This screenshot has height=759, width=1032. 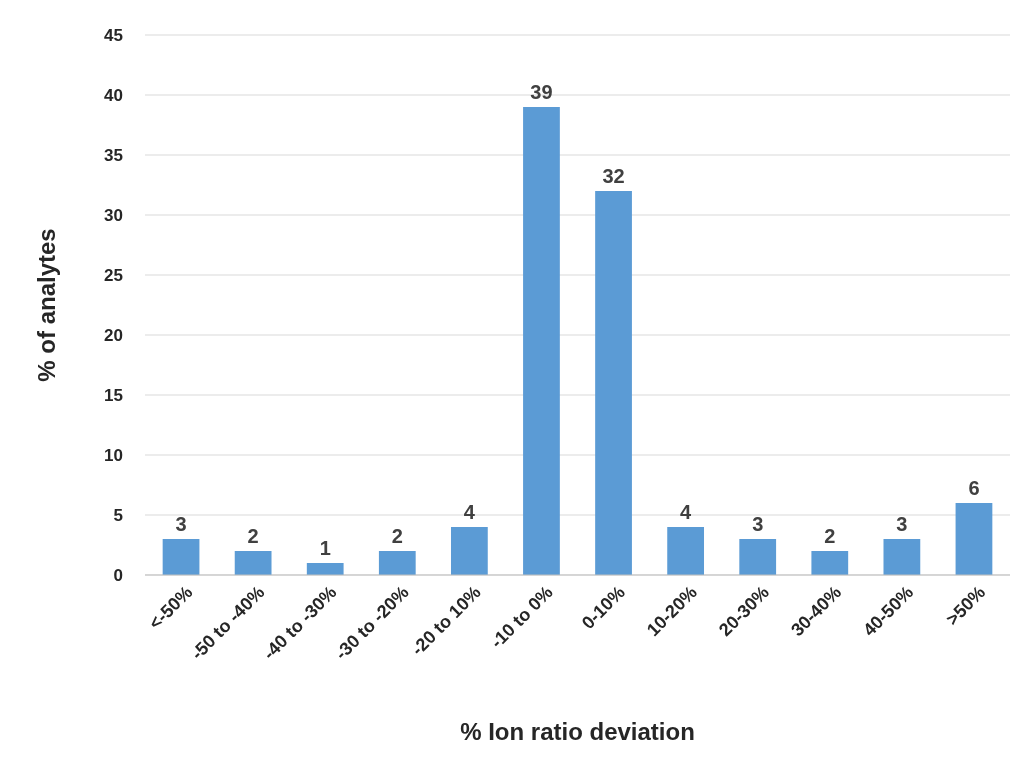 I want to click on y-tick-label: 25, so click(x=113, y=275).